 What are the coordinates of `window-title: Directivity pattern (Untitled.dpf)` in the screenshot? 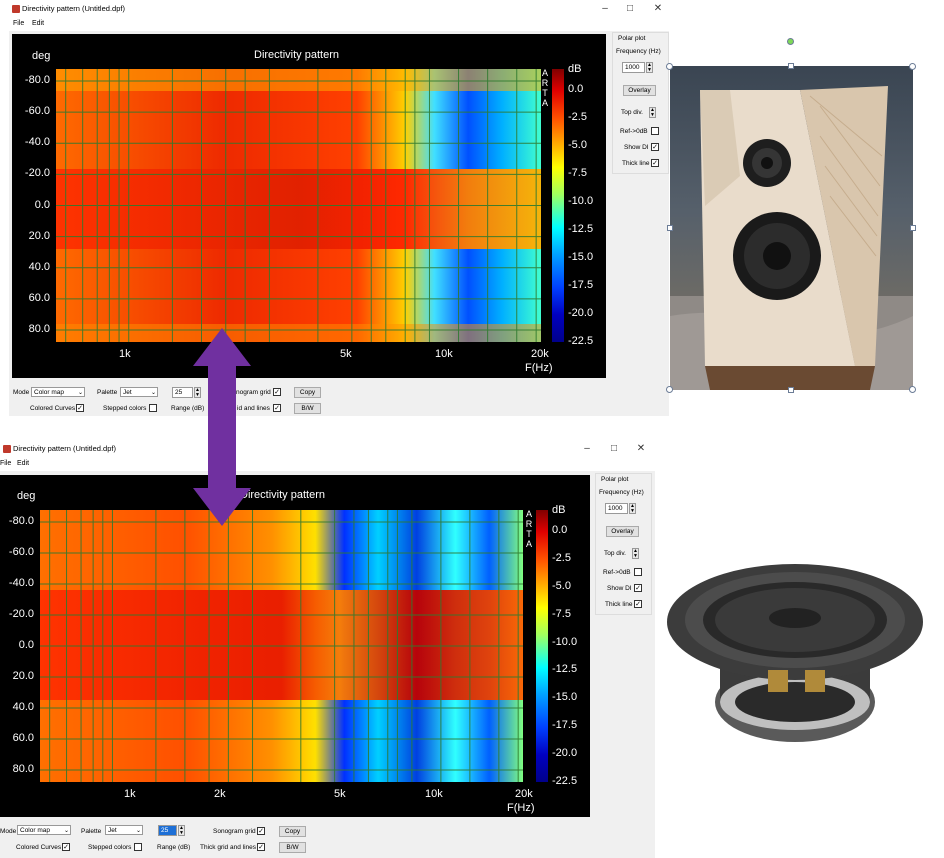 It's located at (64, 448).